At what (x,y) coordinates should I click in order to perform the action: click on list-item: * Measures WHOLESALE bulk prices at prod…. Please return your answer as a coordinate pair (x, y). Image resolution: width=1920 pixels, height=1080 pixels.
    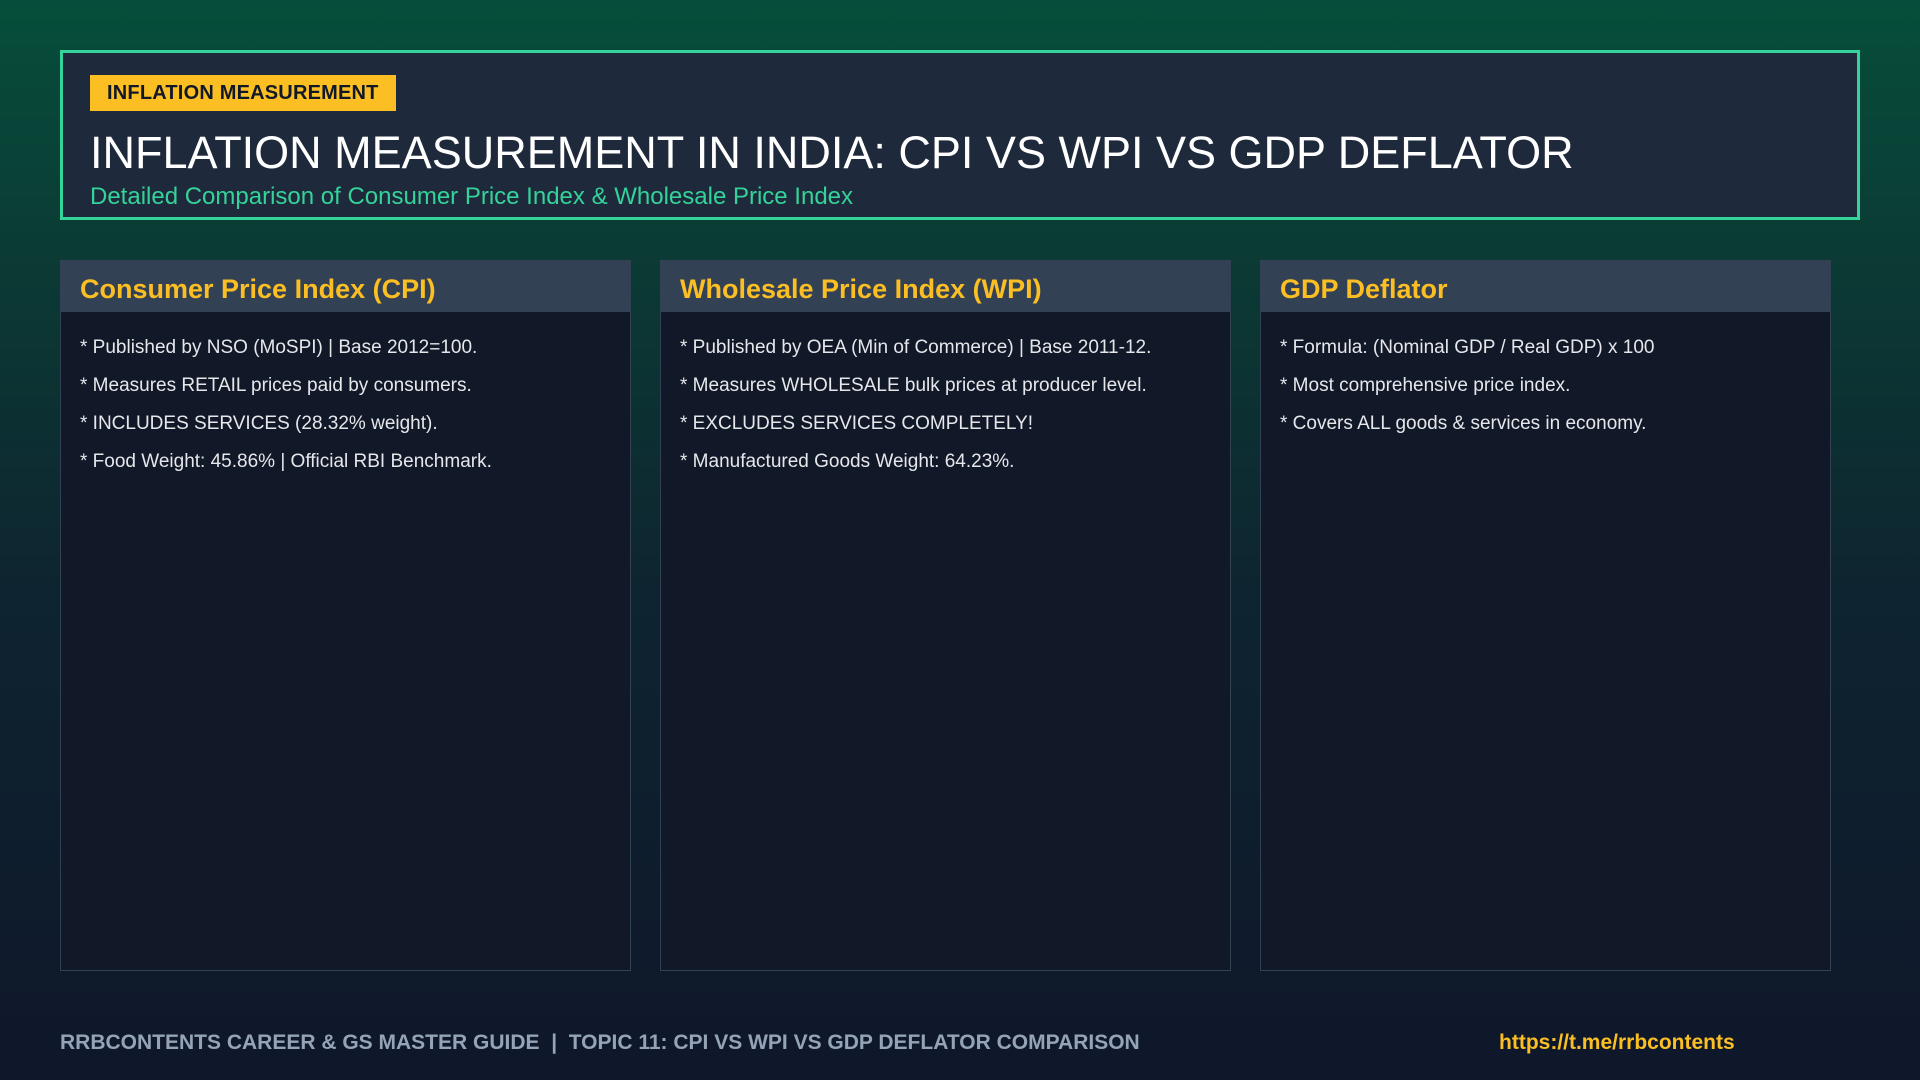
    Looking at the image, I should click on (913, 385).